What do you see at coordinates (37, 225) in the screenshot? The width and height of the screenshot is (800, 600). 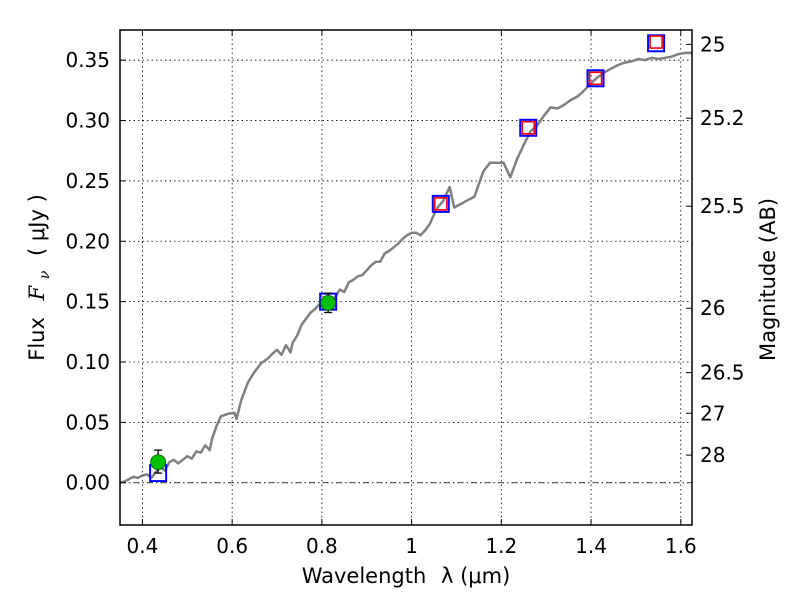 I see `y-axis-label-unit: ( μJy )` at bounding box center [37, 225].